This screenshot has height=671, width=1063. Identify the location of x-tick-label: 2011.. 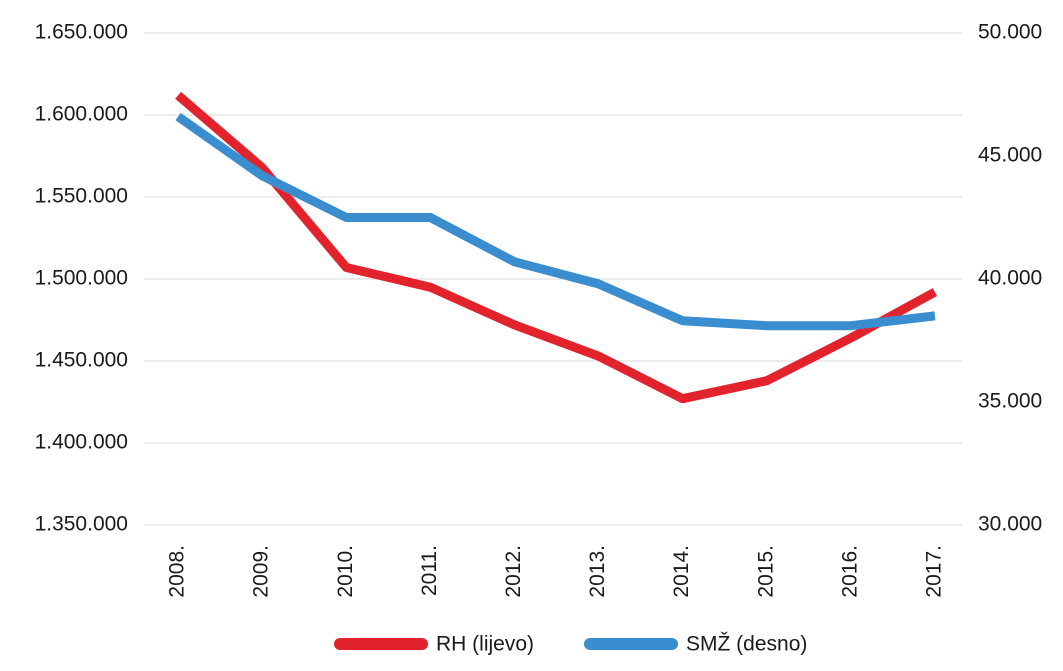
(429, 570).